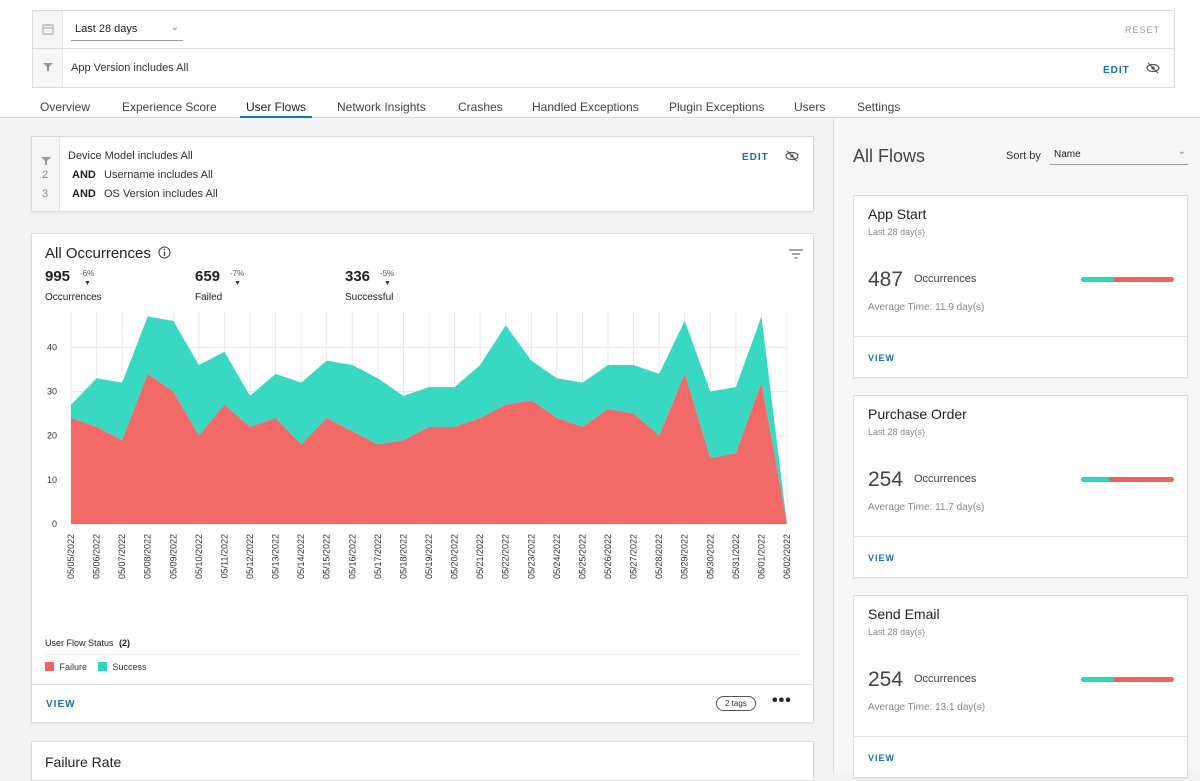 The image size is (1200, 781). I want to click on flow-name: Send Email, so click(904, 614).